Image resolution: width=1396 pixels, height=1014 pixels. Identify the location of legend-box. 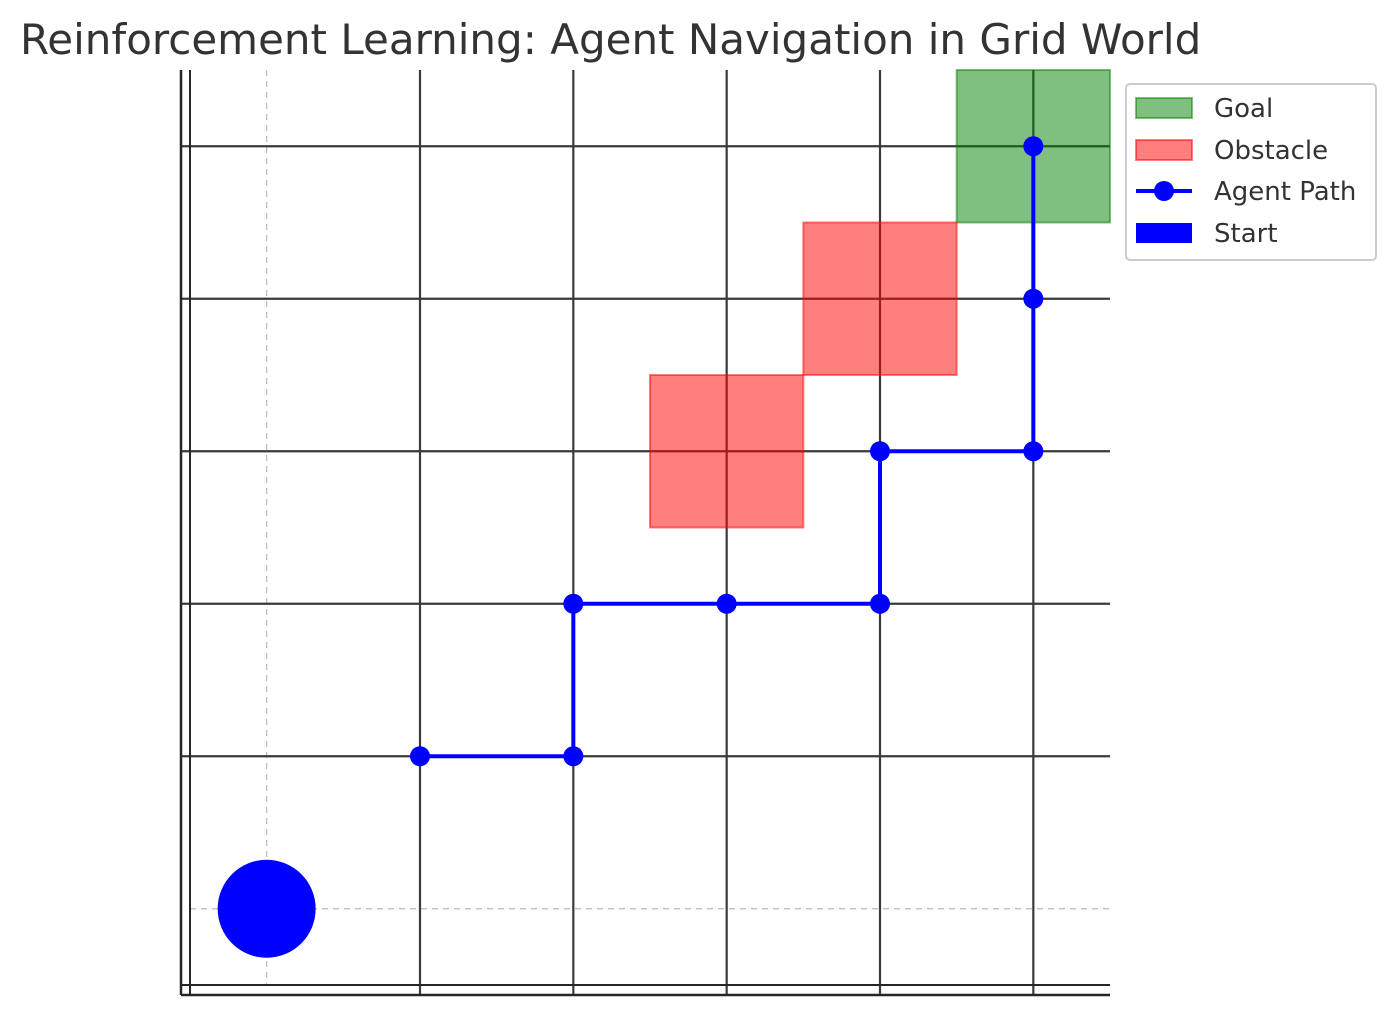
(1251, 172).